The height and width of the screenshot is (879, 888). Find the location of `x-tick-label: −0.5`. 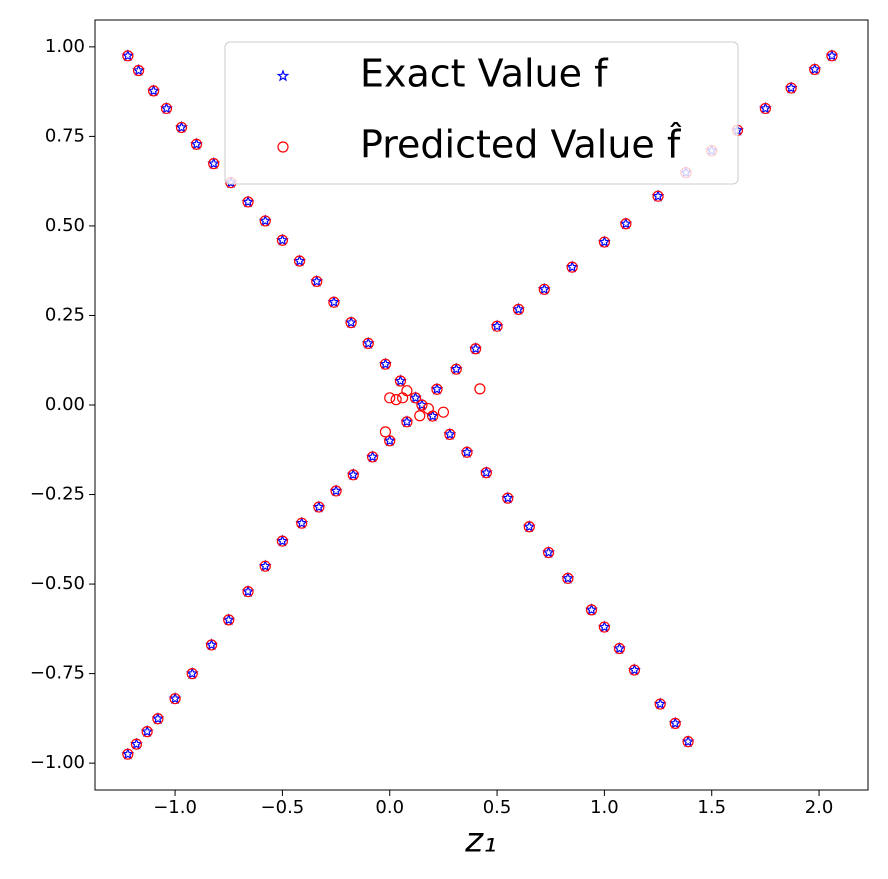

x-tick-label: −0.5 is located at coordinates (283, 807).